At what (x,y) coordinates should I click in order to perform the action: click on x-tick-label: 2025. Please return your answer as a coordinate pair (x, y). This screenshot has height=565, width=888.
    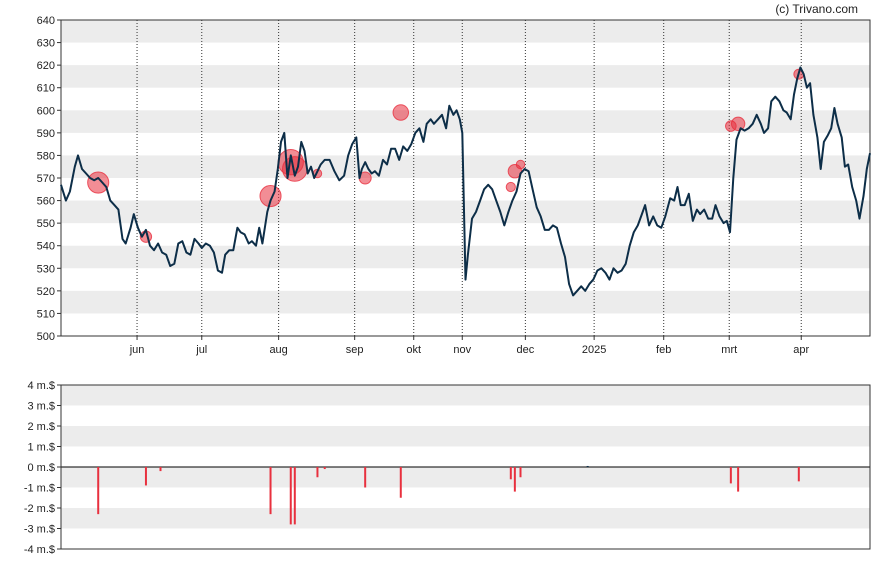
    Looking at the image, I should click on (594, 350).